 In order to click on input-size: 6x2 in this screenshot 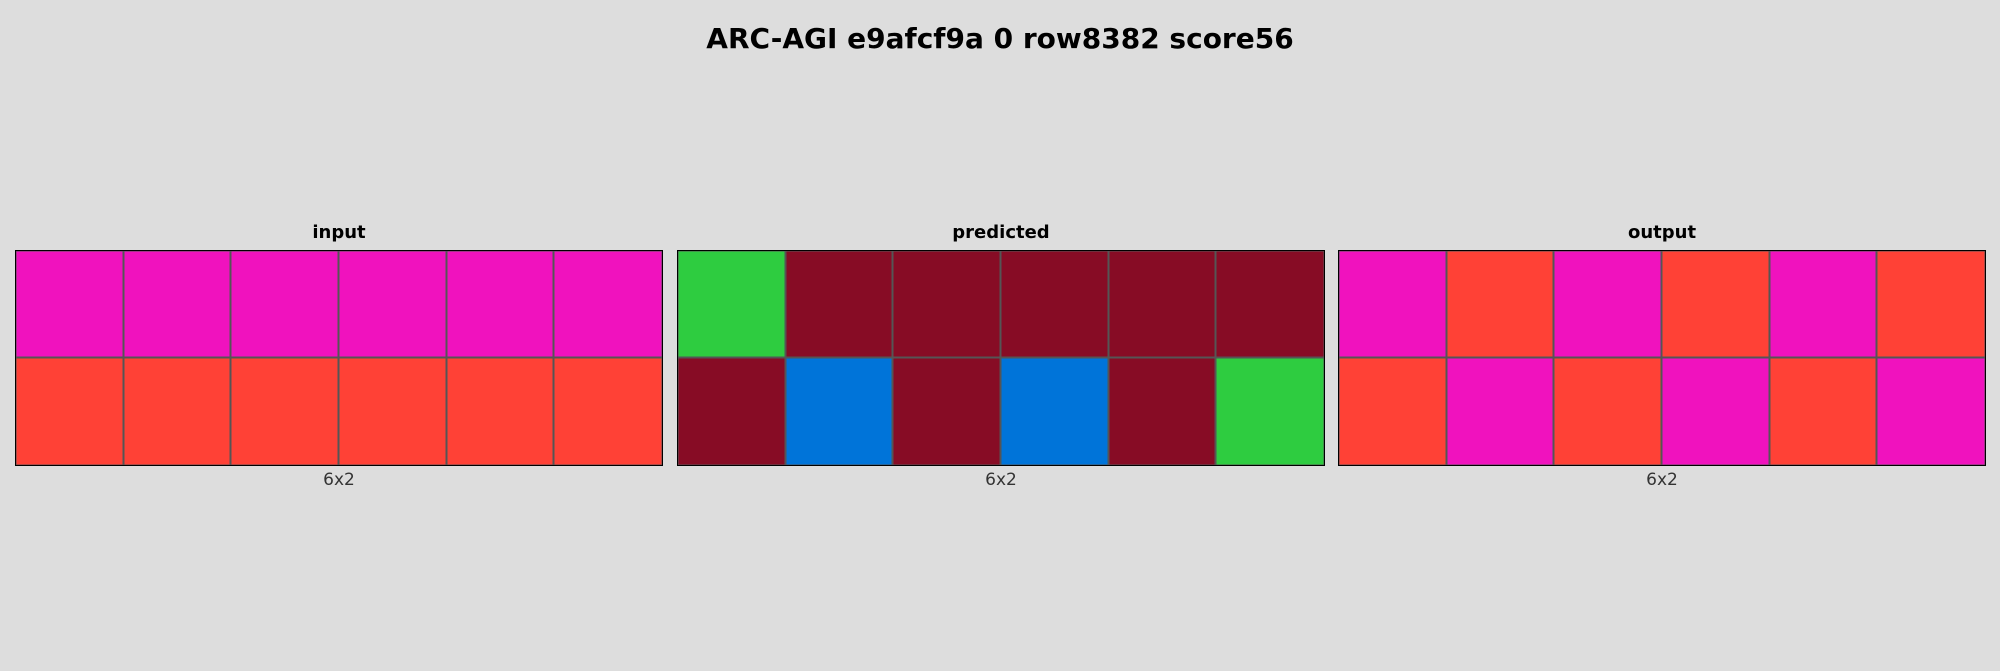, I will do `click(339, 480)`.